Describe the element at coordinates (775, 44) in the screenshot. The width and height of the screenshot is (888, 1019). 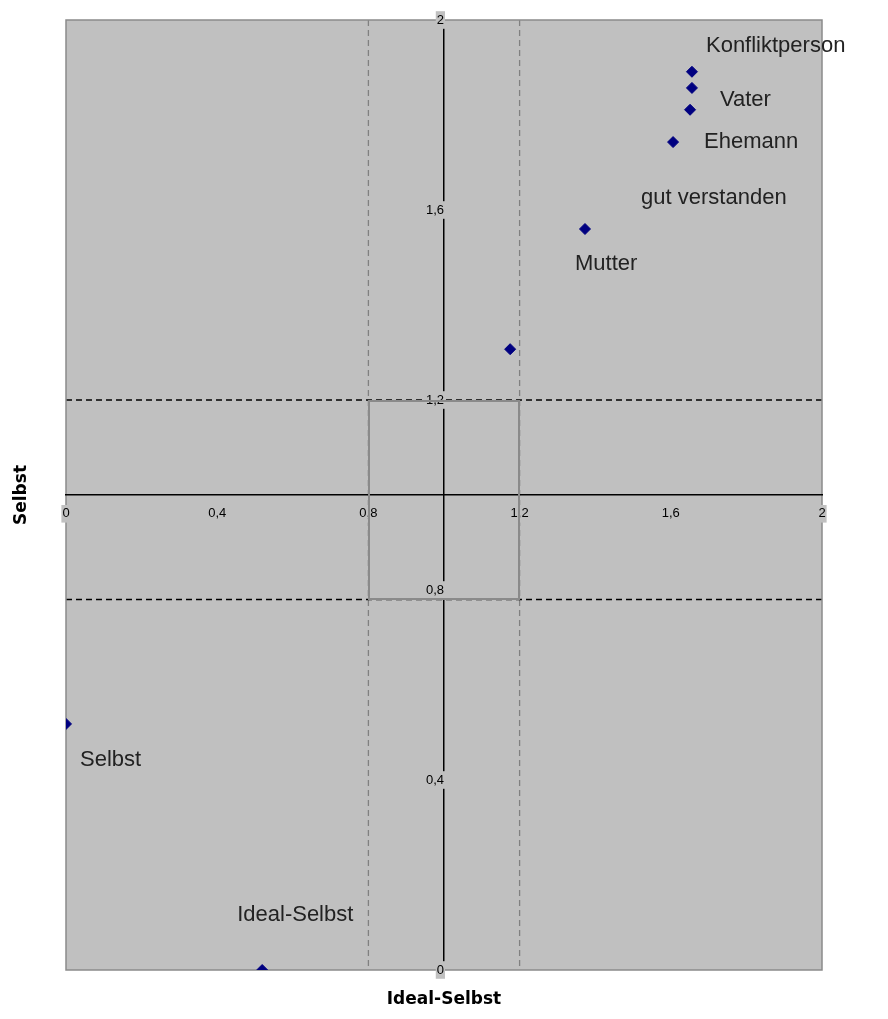
I see `annotation: Konfliktperson` at that location.